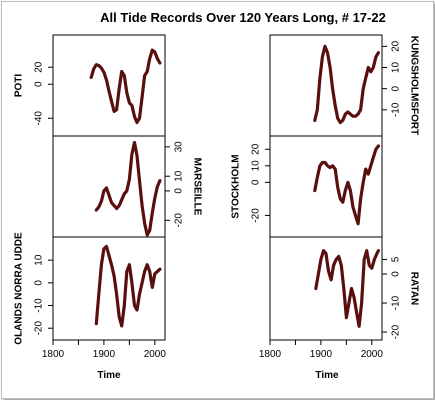 The width and height of the screenshot is (435, 400). Describe the element at coordinates (19, 86) in the screenshot. I see `station-label: POTI` at that location.